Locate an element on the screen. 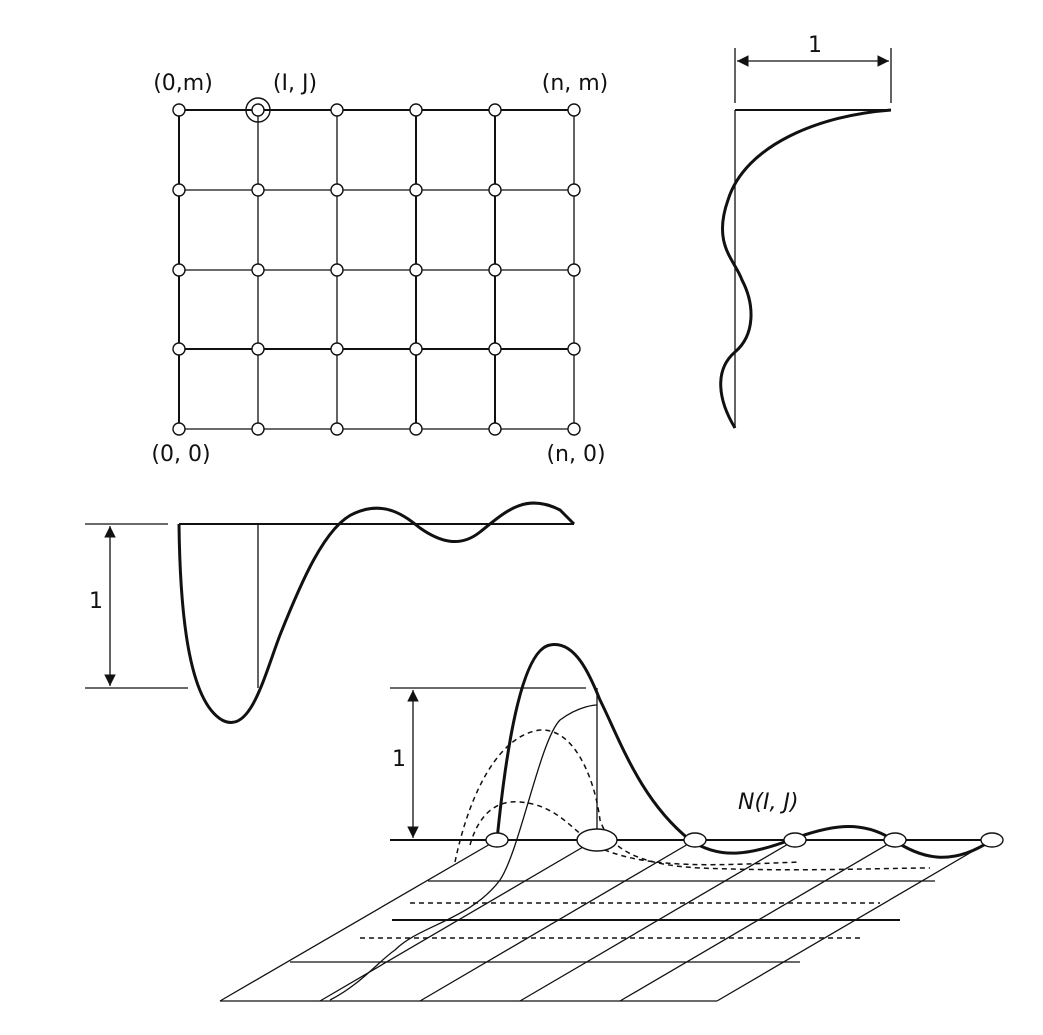 The width and height of the screenshot is (1043, 1035). vertical-basis-profile: 1 is located at coordinates (805, 231).